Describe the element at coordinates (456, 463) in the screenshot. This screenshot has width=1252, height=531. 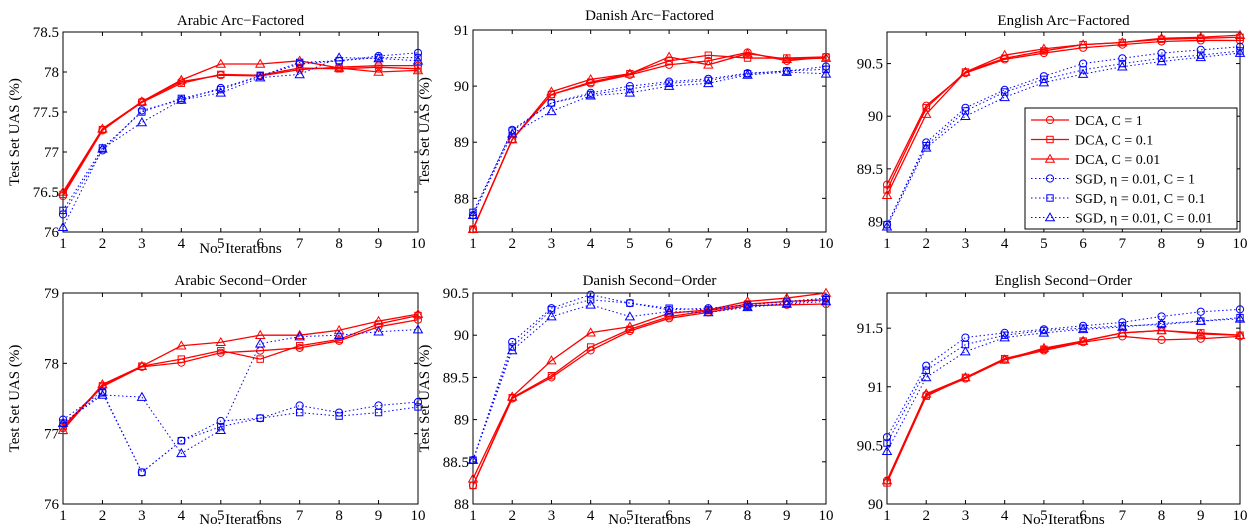
I see `y-tick-label: 88.5` at that location.